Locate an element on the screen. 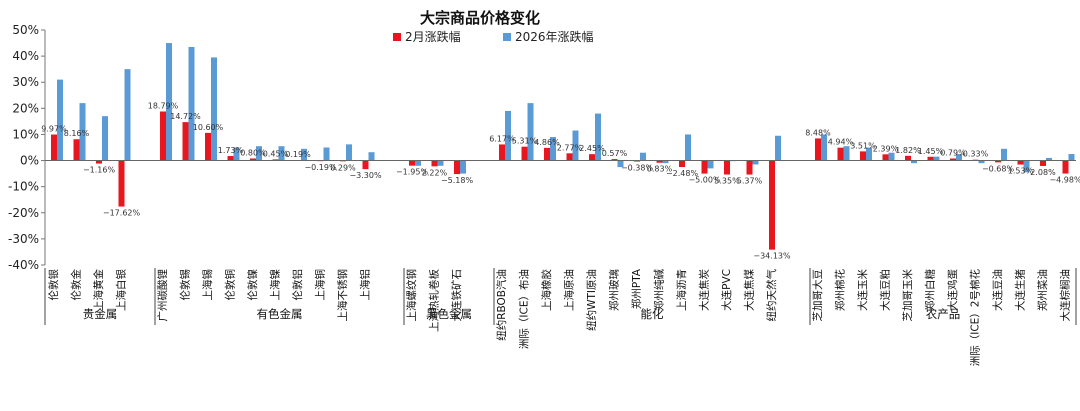 The height and width of the screenshot is (411, 1080). category-label: 大连棕榈油 is located at coordinates (1065, 295).